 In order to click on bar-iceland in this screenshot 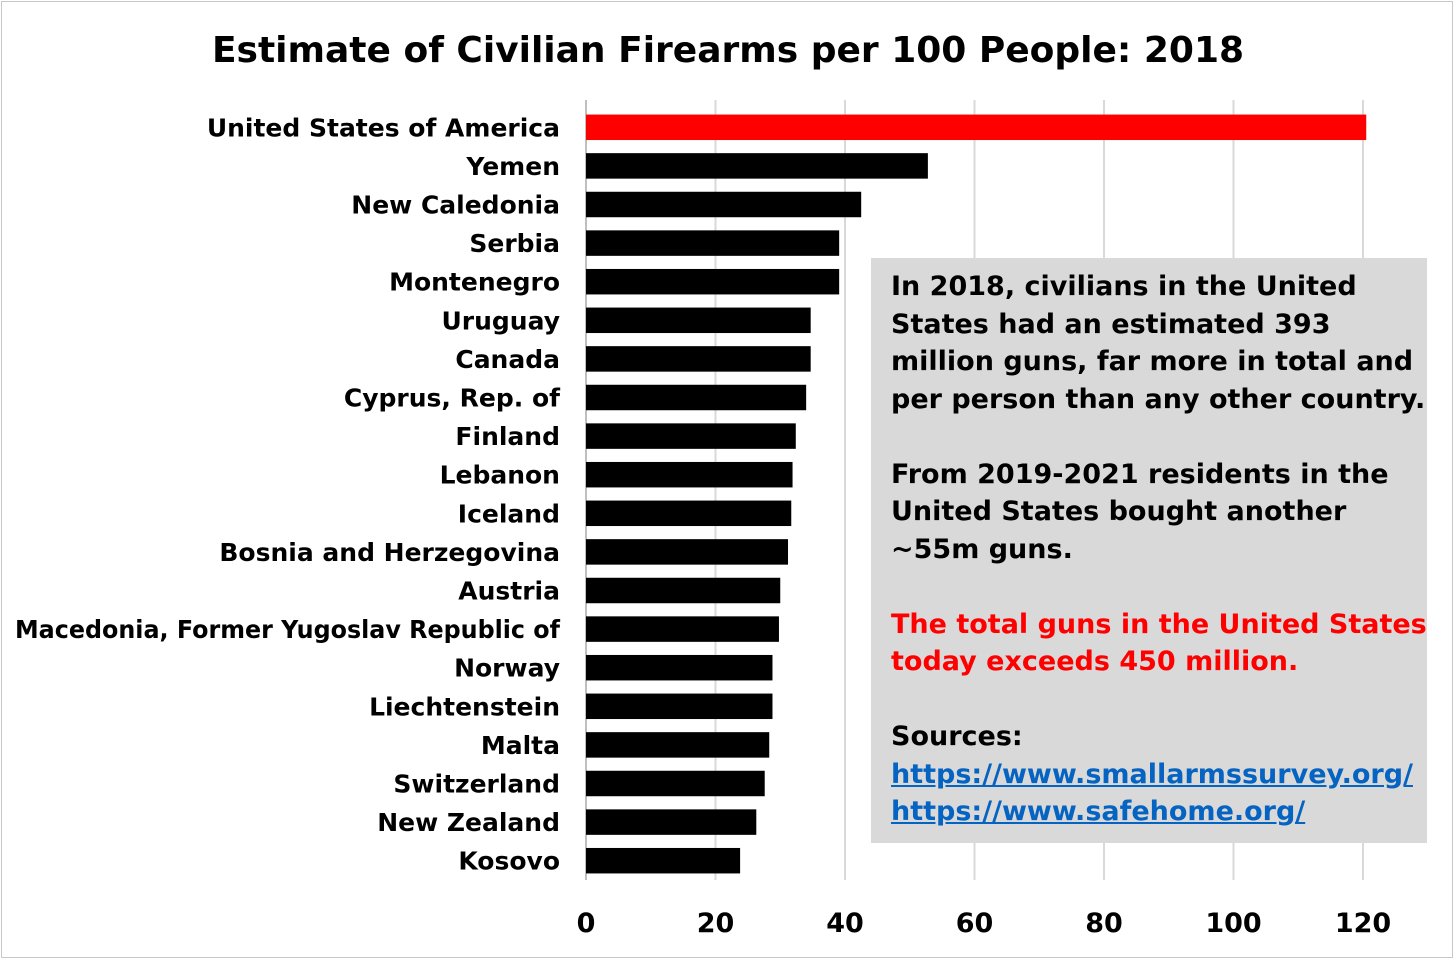, I will do `click(689, 513)`.